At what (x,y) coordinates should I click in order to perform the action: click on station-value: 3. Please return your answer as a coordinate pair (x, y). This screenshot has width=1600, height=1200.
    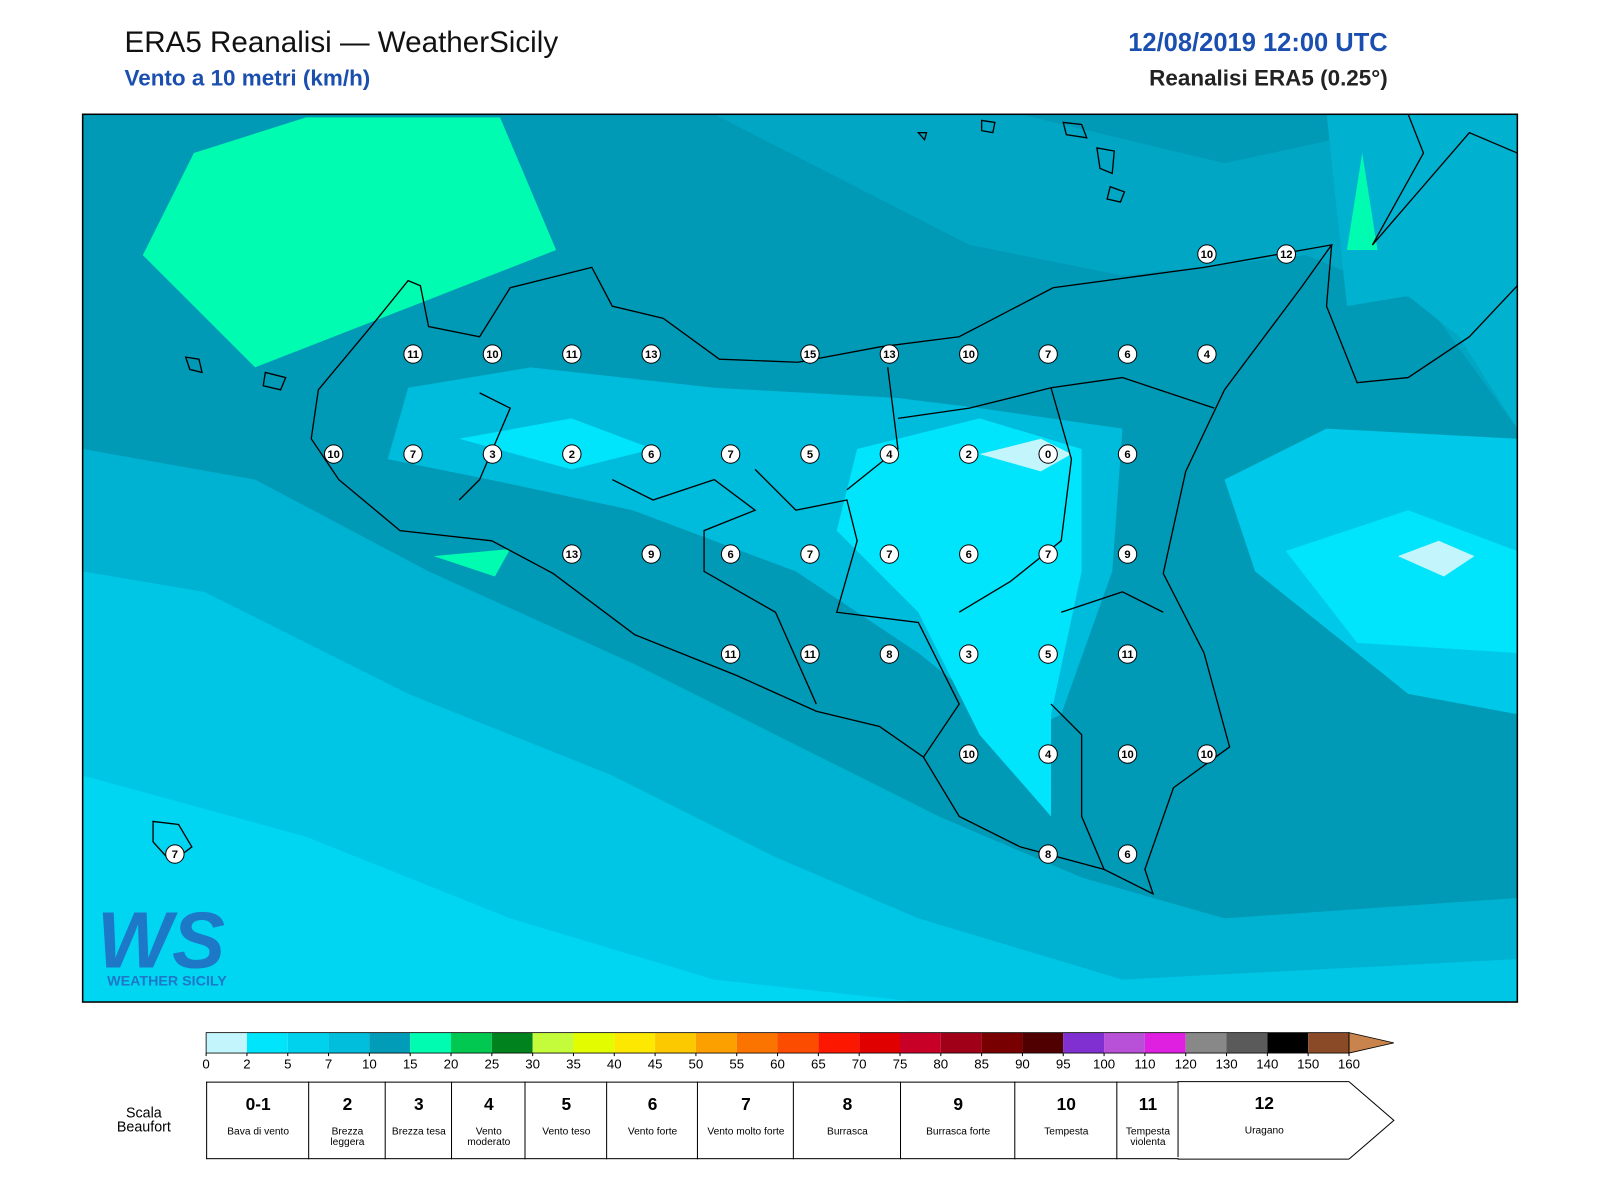
    Looking at the image, I should click on (969, 655).